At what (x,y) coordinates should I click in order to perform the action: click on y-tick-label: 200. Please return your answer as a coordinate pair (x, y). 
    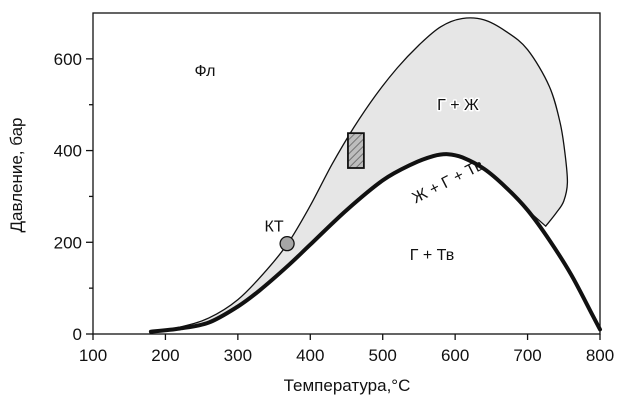
    Looking at the image, I should click on (68, 242).